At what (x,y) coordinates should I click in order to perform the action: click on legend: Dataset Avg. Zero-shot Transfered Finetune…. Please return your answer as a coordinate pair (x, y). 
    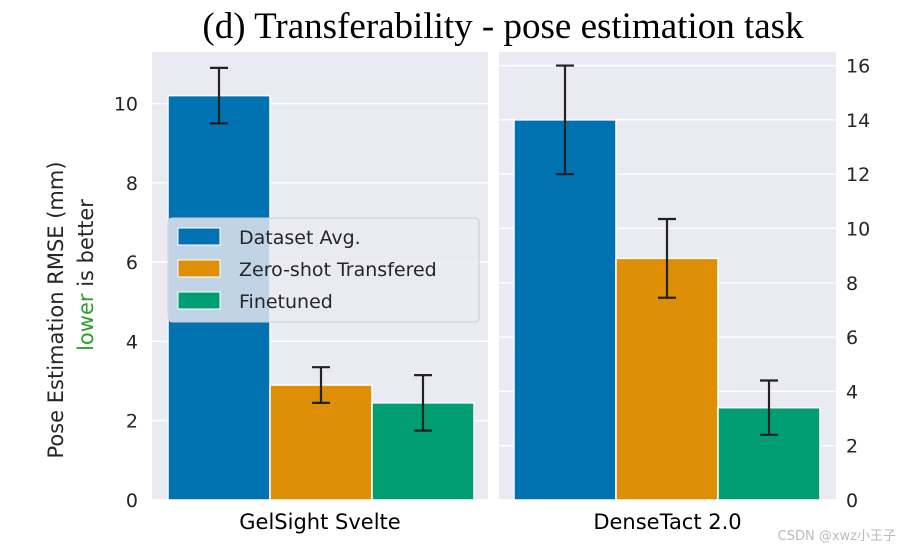
    Looking at the image, I should click on (323, 270).